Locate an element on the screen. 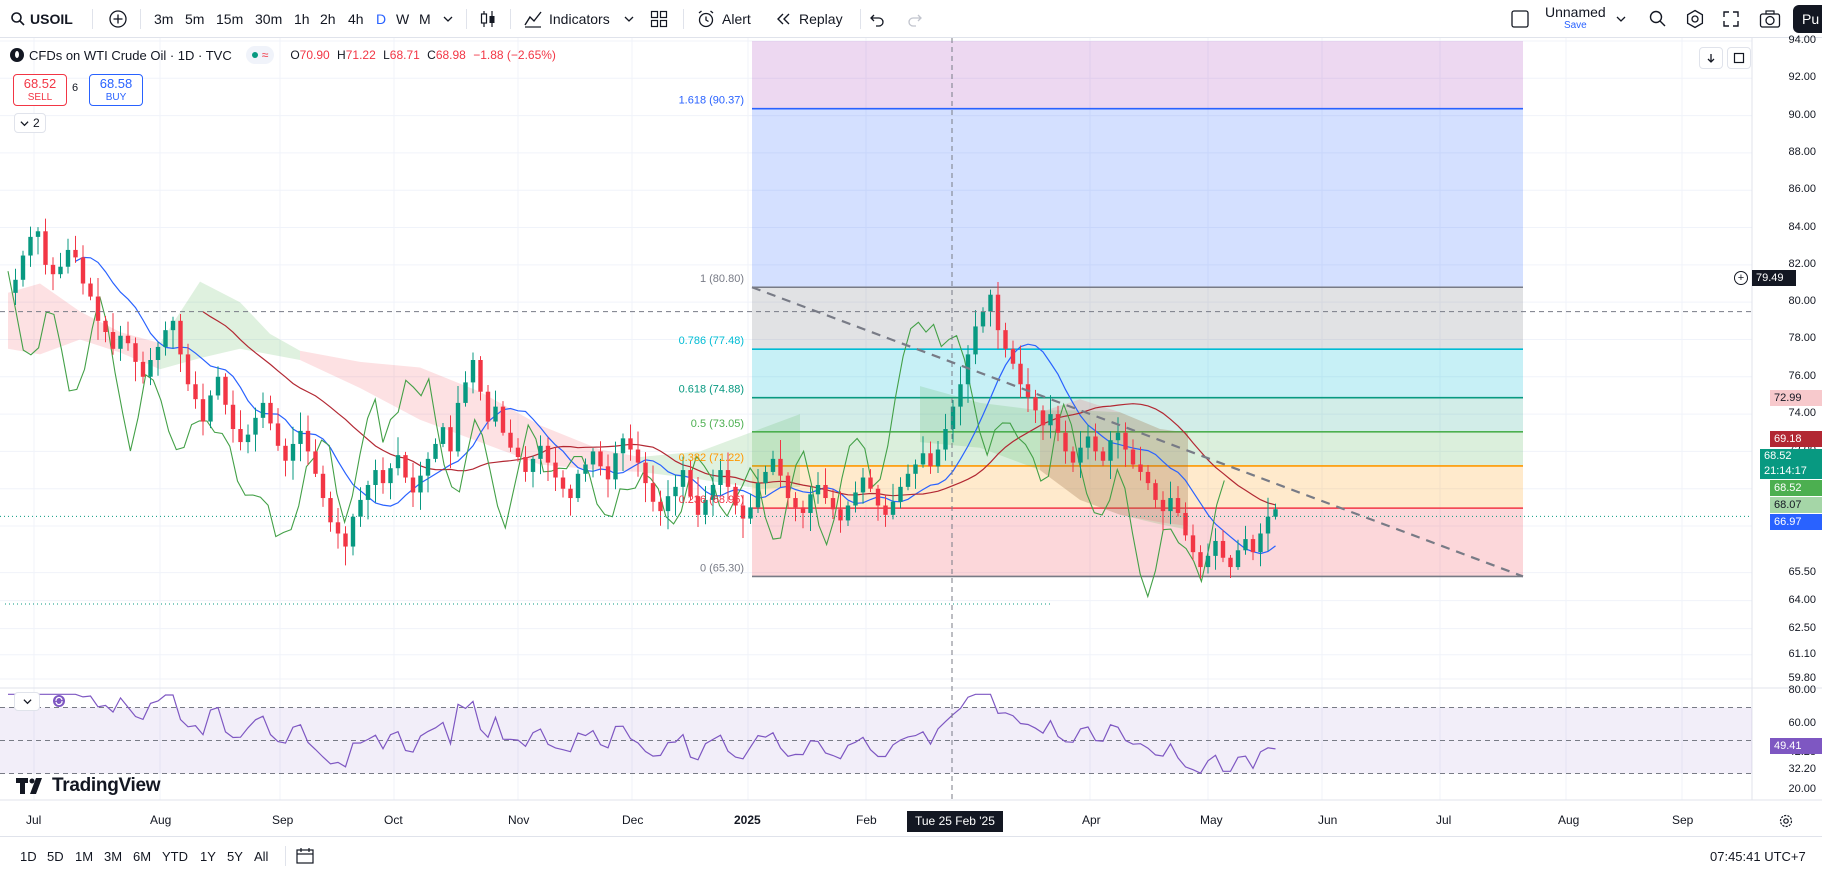  axis-settings-button is located at coordinates (1786, 821).